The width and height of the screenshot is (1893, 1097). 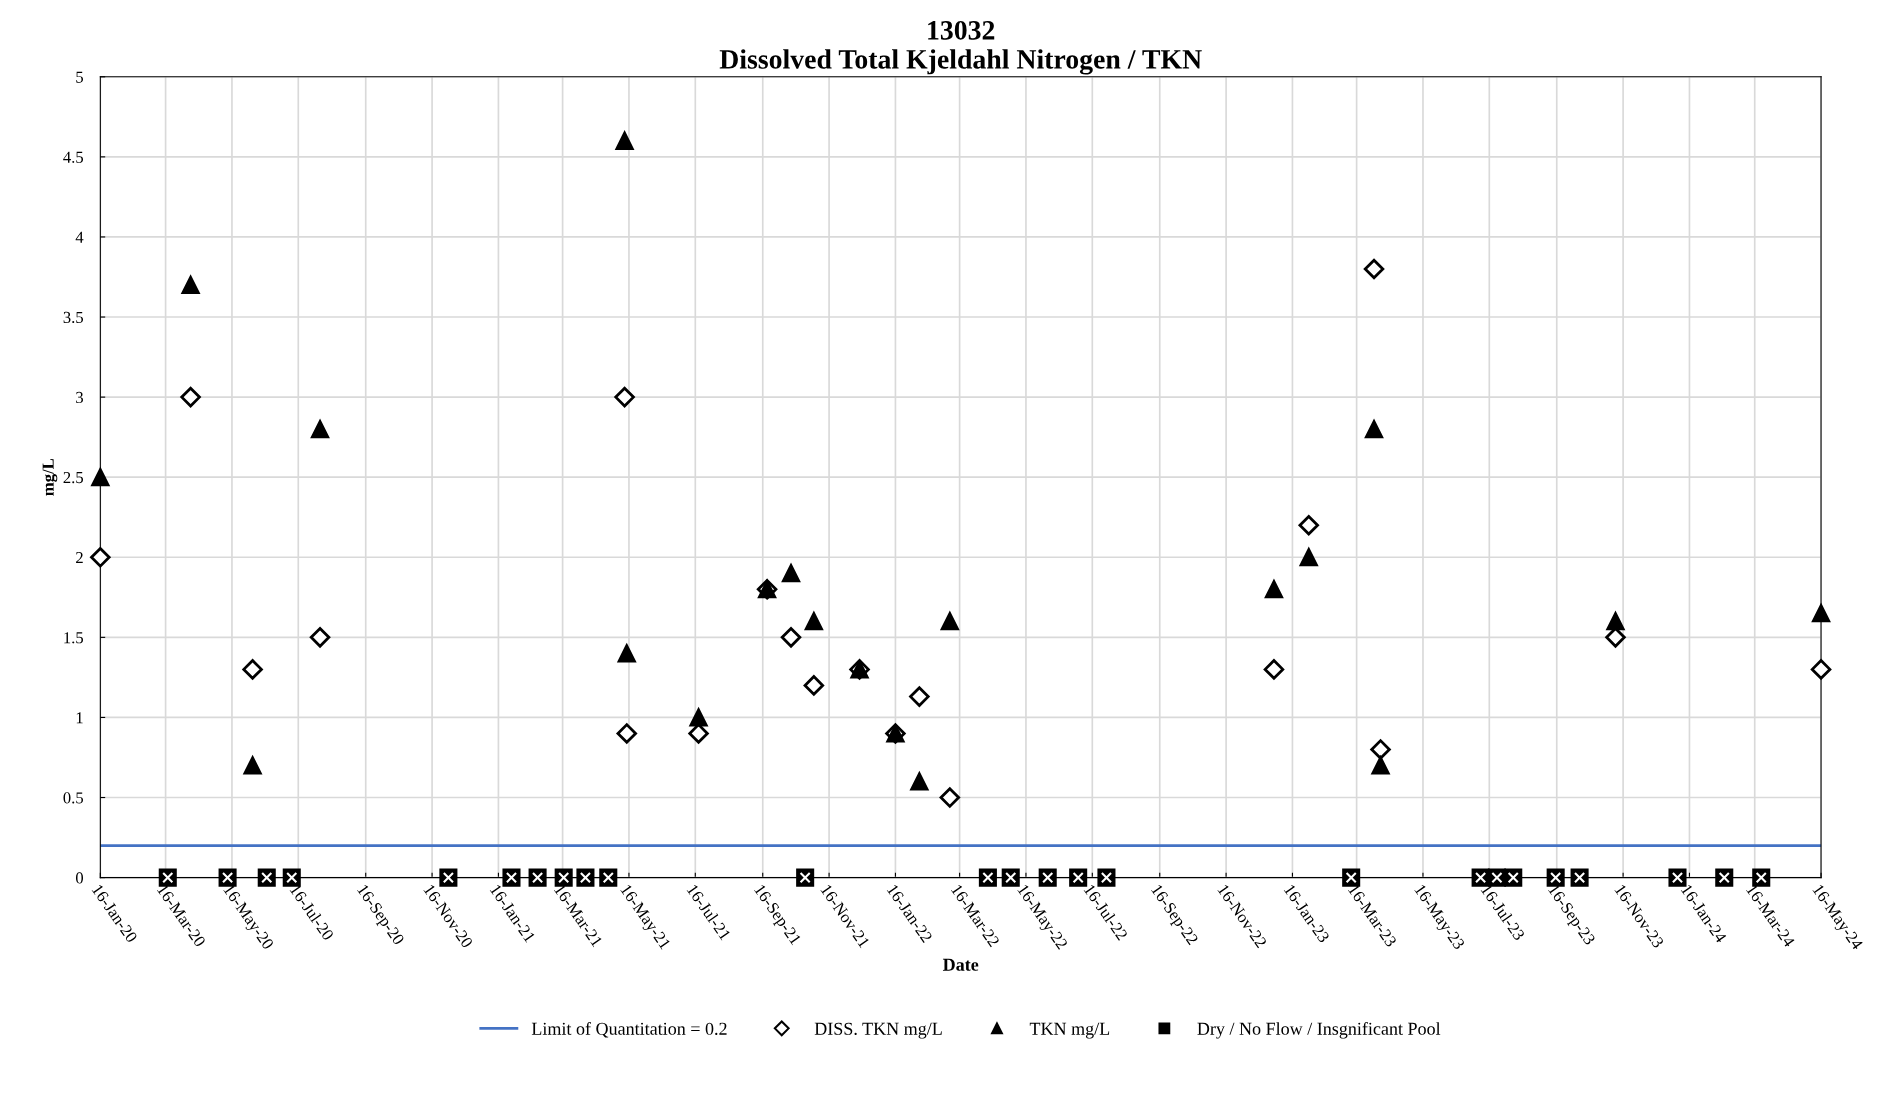 I want to click on y-tick-label: 5, so click(x=80, y=77).